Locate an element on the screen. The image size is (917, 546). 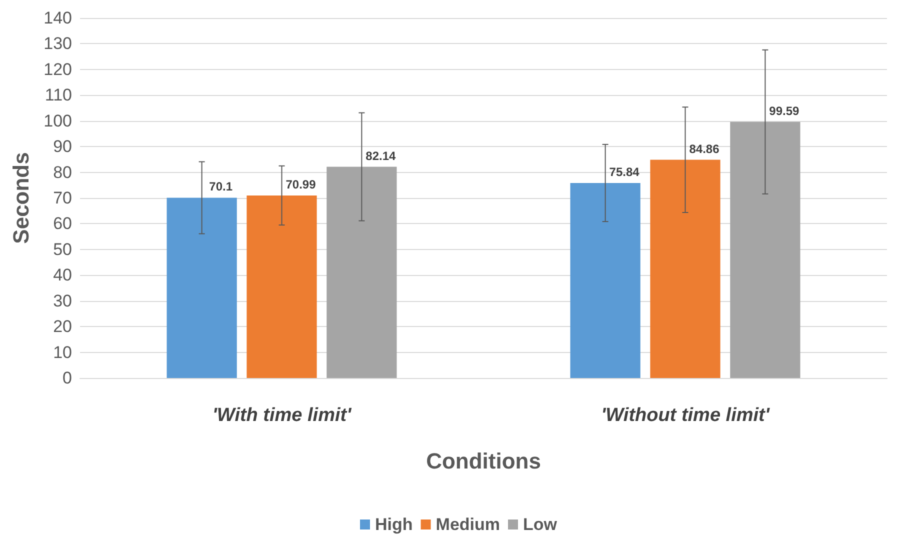
y-tick-label: 60 is located at coordinates (62, 224).